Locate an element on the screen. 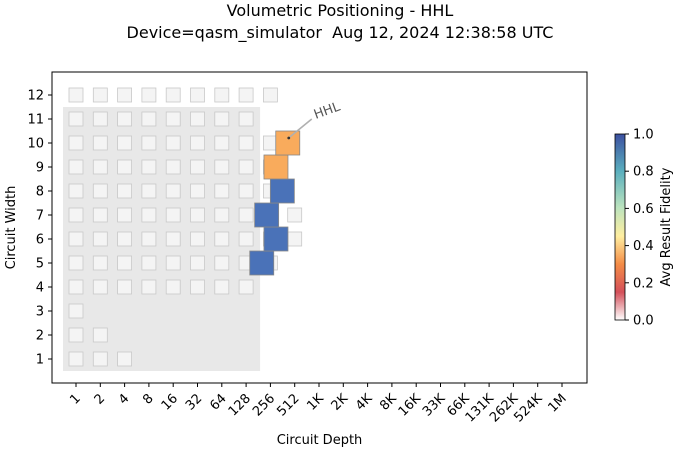 This screenshot has height=451, width=680. colorbar-tick-label: 0.6 is located at coordinates (643, 209).